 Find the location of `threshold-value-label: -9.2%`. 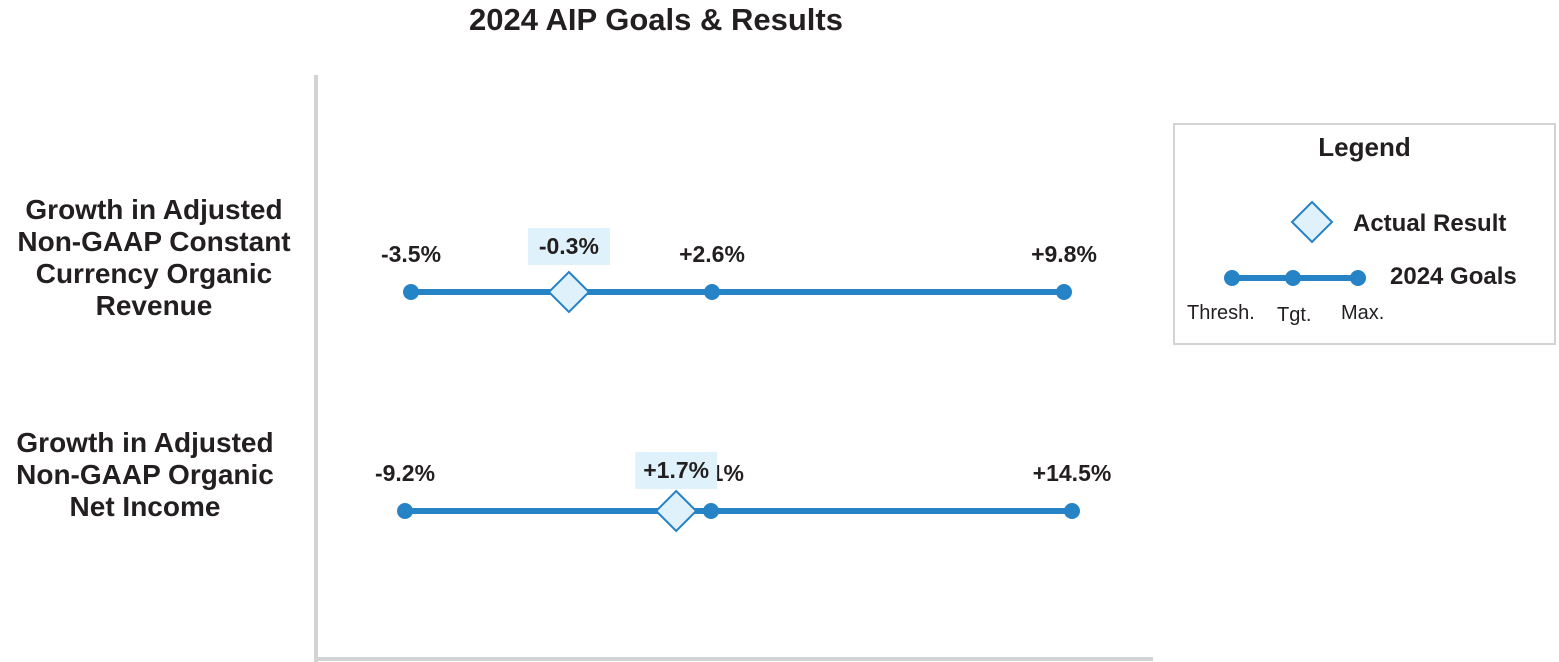

threshold-value-label: -9.2% is located at coordinates (405, 473).